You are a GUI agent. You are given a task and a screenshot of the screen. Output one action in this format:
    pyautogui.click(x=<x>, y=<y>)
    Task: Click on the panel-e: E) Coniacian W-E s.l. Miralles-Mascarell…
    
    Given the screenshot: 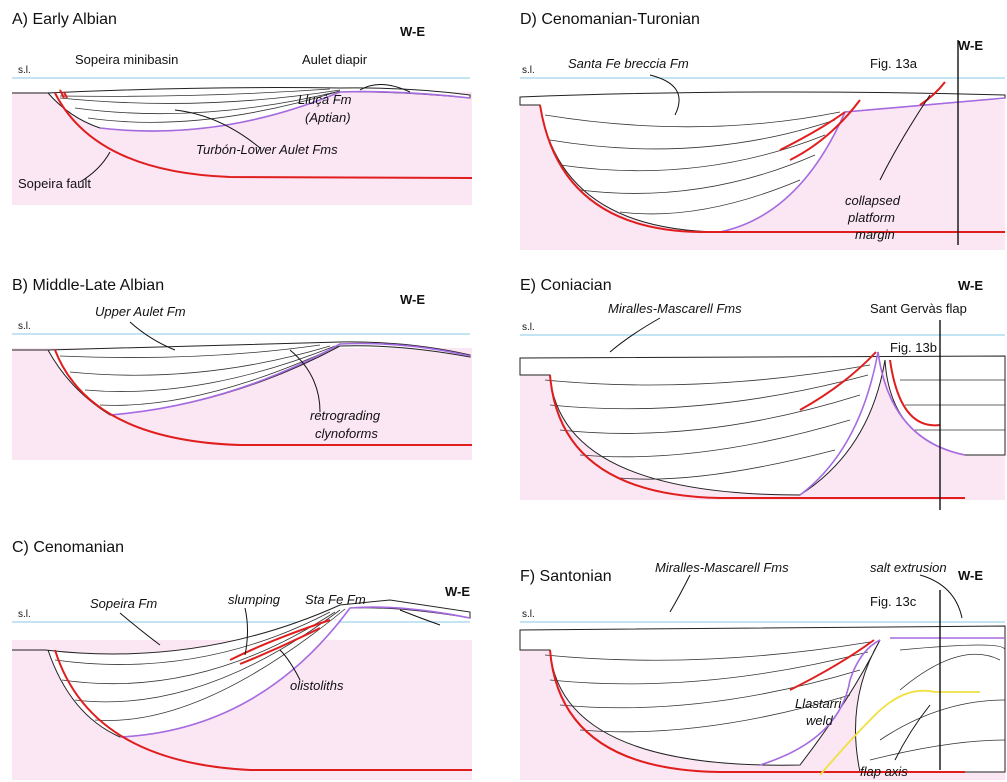 What is the action you would take?
    pyautogui.click(x=762, y=393)
    